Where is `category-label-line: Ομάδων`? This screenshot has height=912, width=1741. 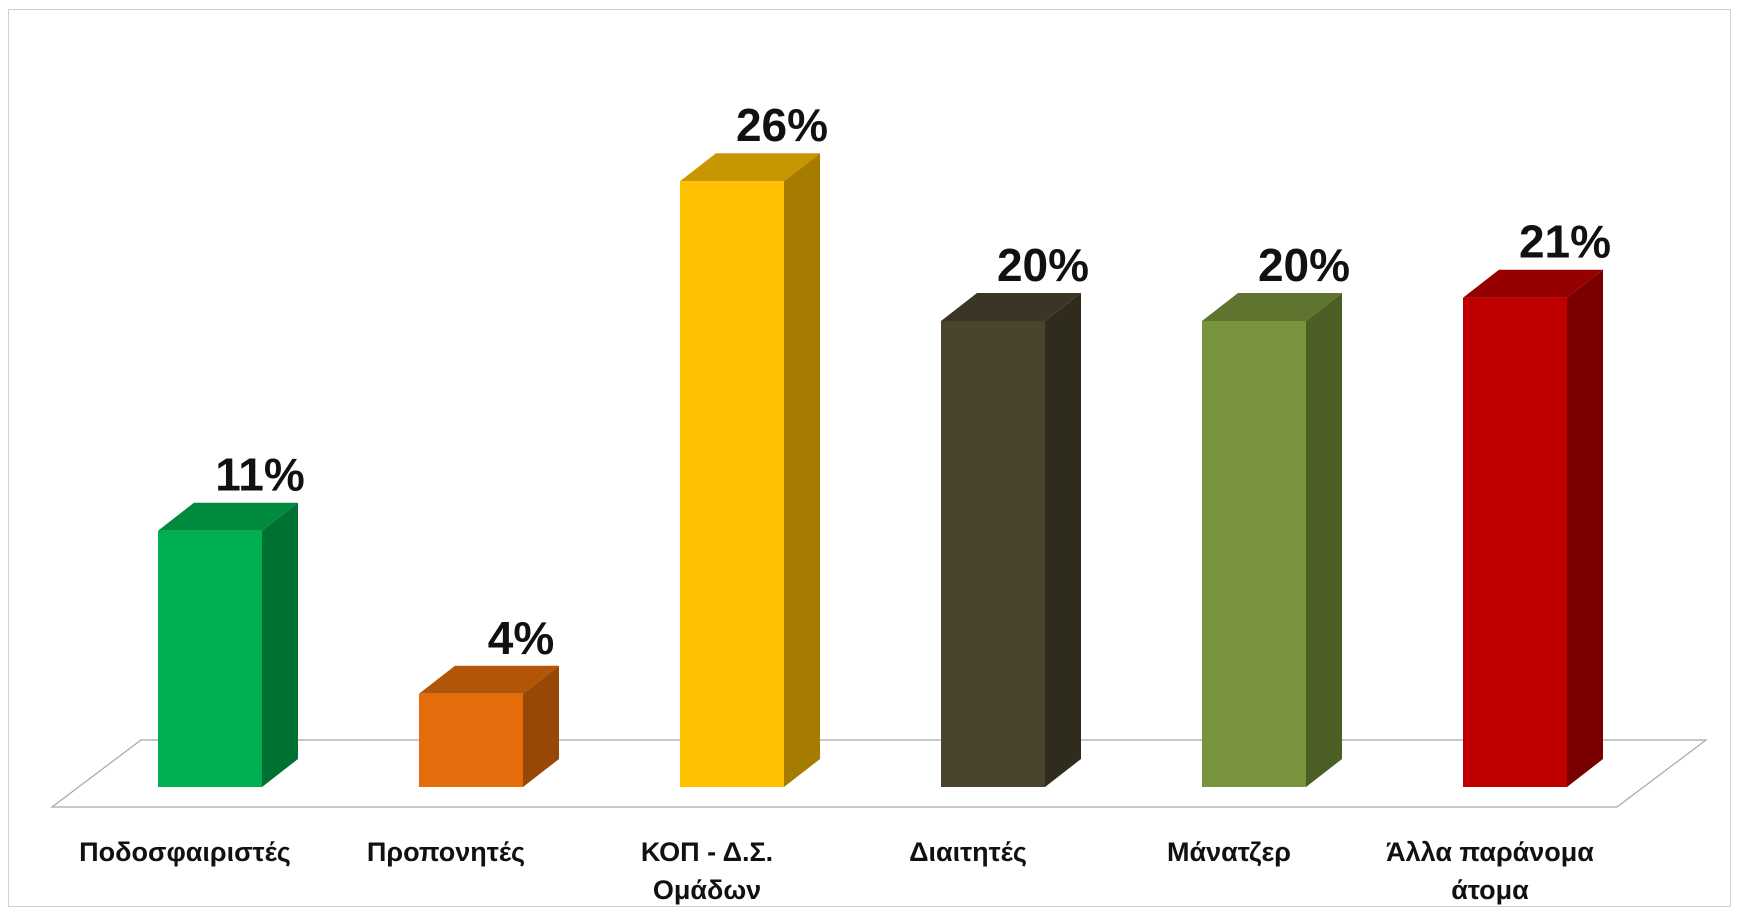
category-label-line: Ομάδων is located at coordinates (707, 890).